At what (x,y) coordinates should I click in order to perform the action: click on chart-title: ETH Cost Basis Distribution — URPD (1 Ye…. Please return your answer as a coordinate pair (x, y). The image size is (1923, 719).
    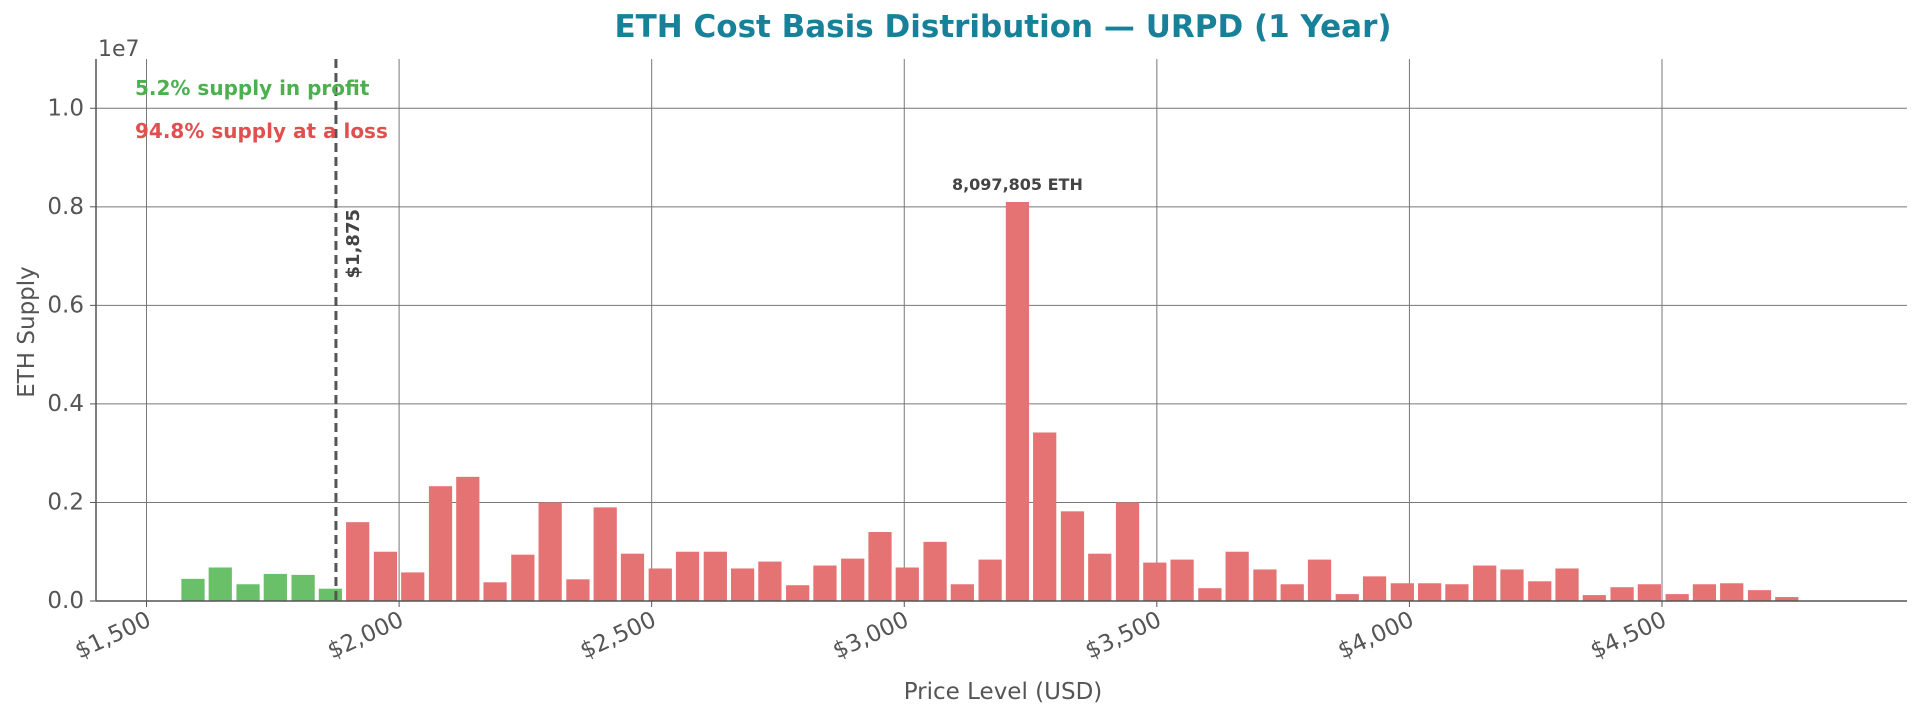
    Looking at the image, I should click on (1002, 27).